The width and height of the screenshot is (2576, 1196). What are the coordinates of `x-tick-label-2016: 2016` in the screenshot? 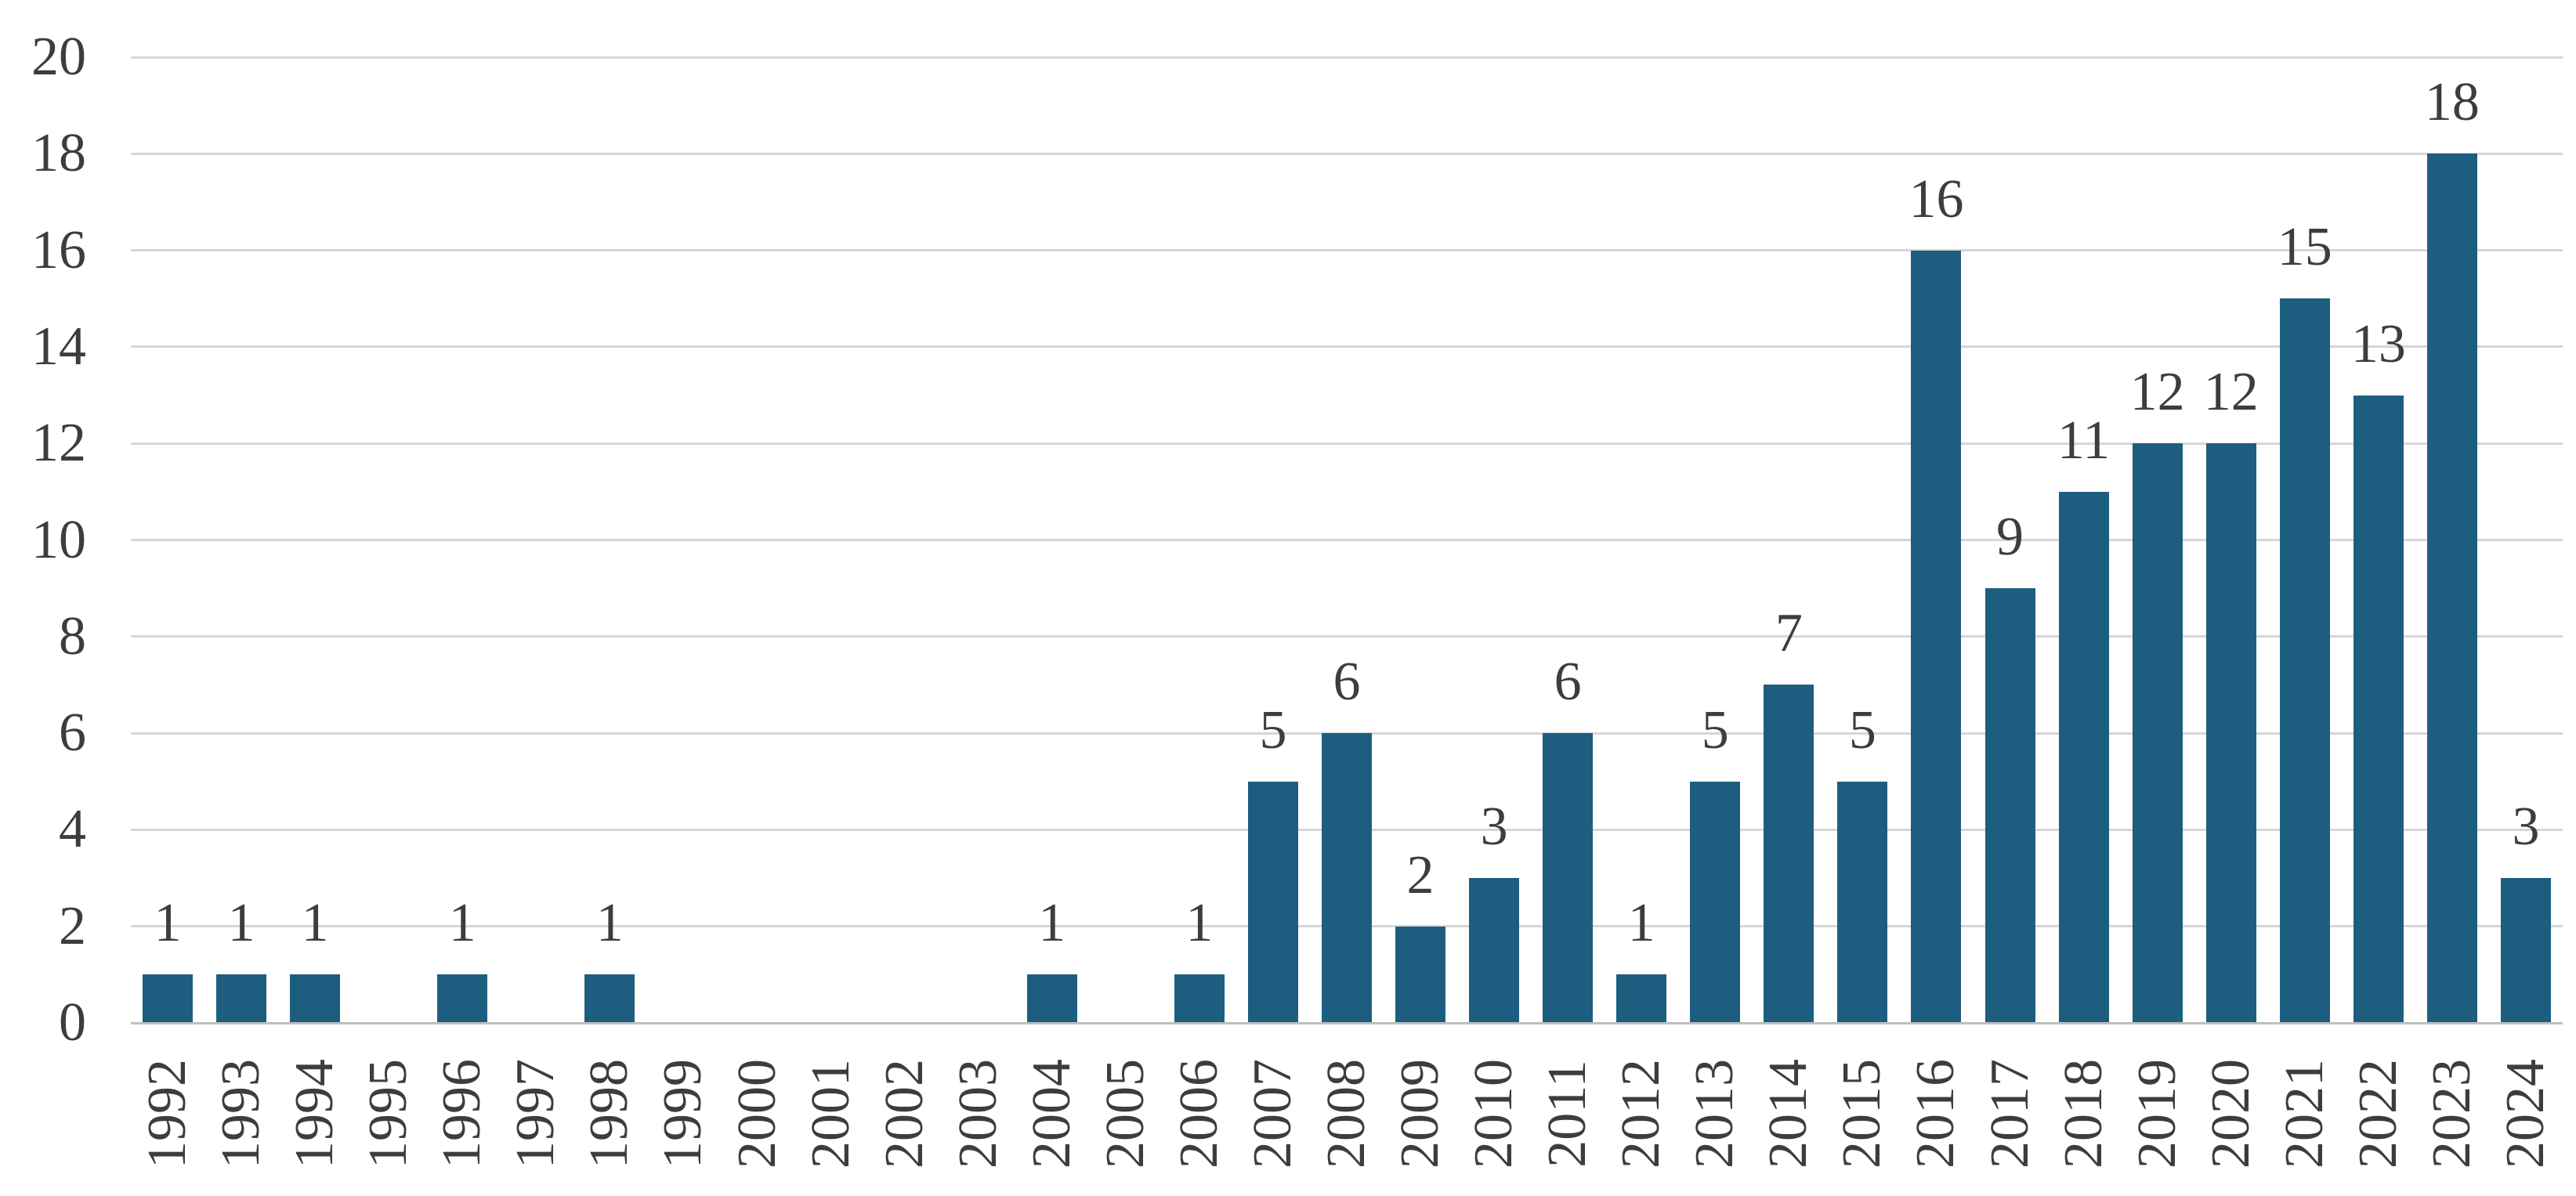 It's located at (1936, 1114).